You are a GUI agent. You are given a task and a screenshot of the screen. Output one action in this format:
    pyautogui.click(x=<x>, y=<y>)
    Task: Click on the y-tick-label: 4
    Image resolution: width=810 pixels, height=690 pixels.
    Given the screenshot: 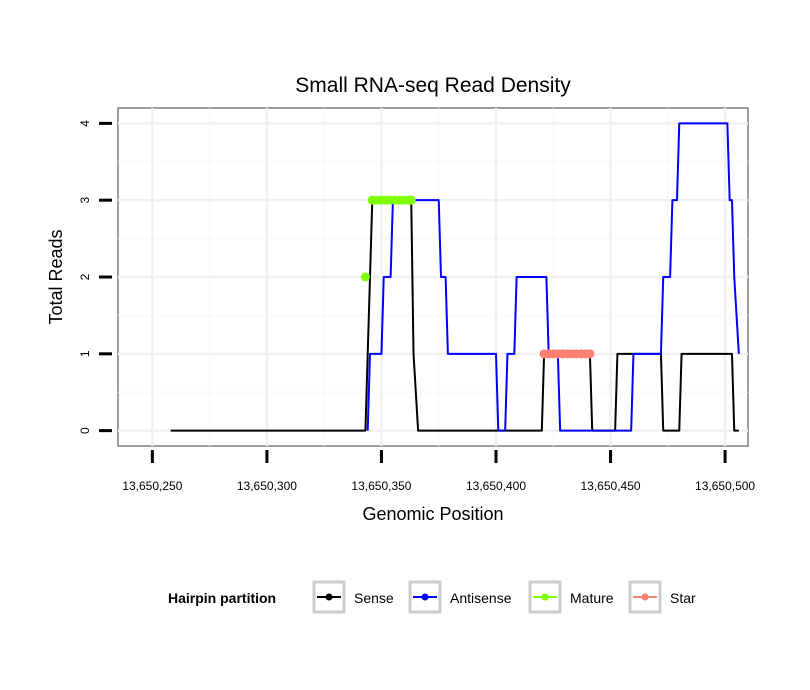 What is the action you would take?
    pyautogui.click(x=85, y=123)
    